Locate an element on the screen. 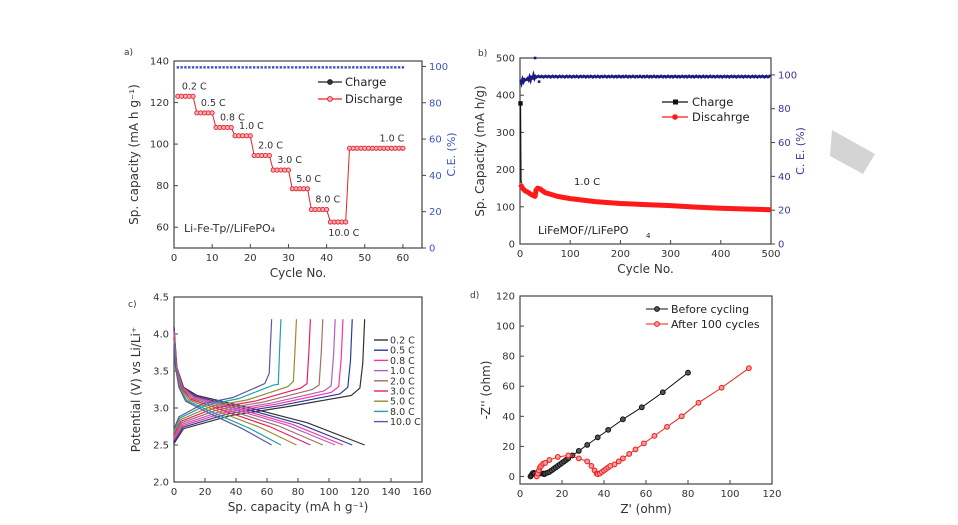 The width and height of the screenshot is (958, 525). y-tick-label: 3.0 is located at coordinates (161, 409).